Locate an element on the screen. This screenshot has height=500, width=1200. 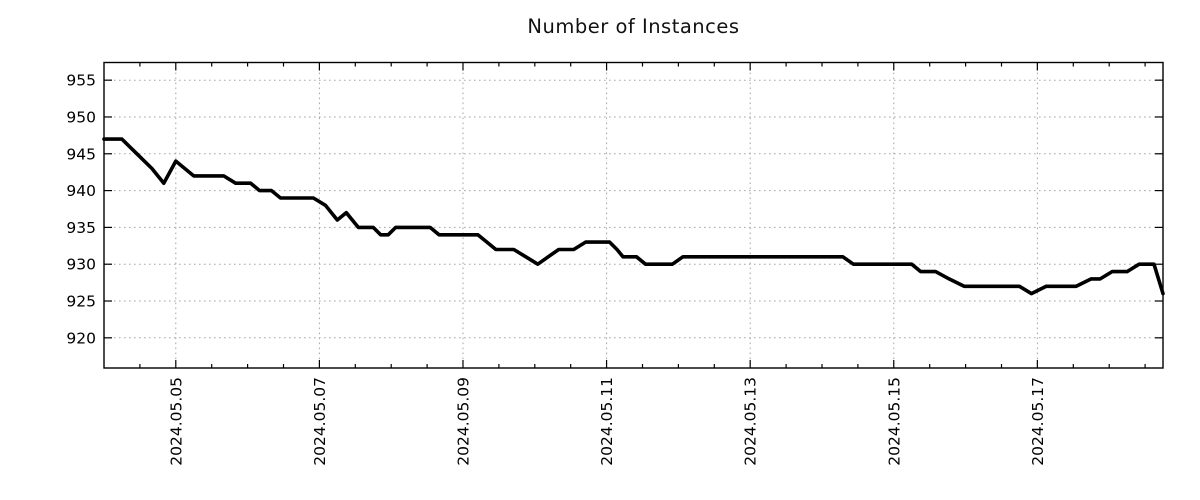
y-tick-label: 950 is located at coordinates (81, 118).